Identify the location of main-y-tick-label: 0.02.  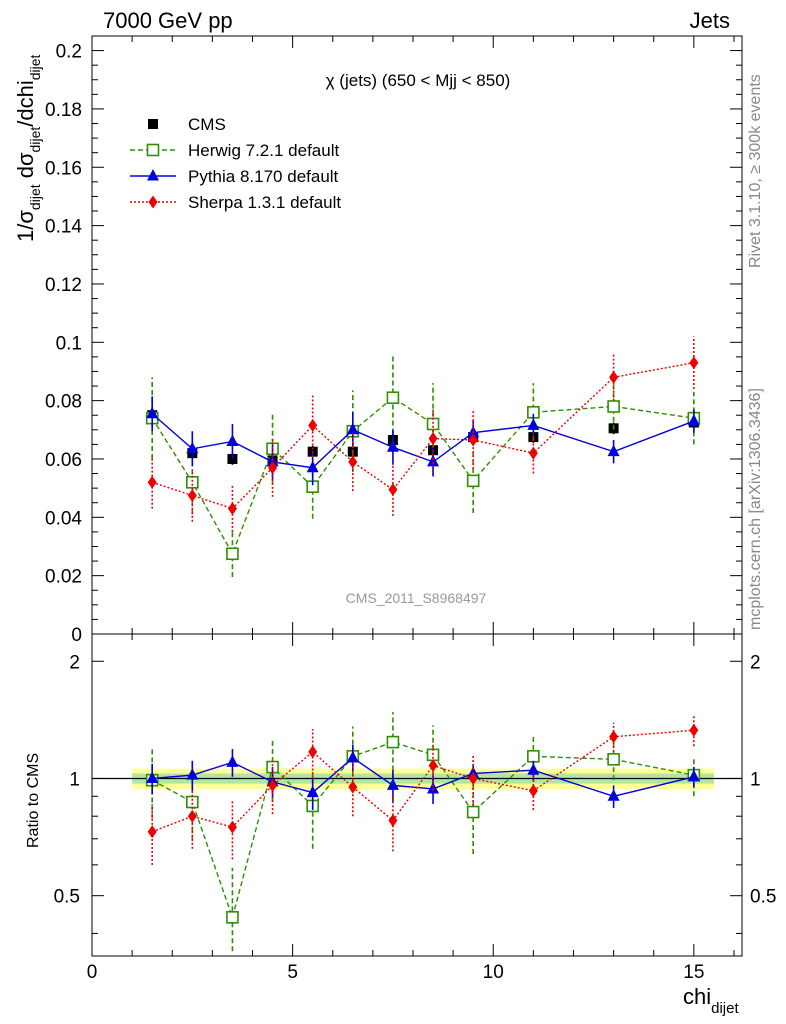
(63, 577).